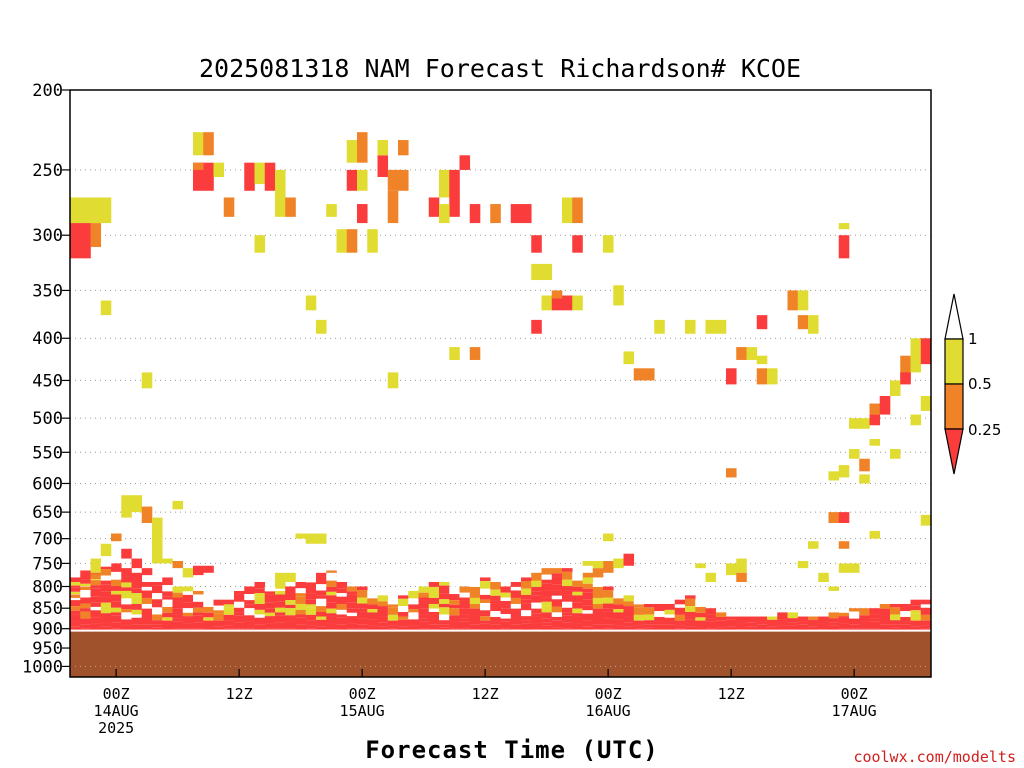 The height and width of the screenshot is (768, 1024). What do you see at coordinates (731, 694) in the screenshot?
I see `x-tick-label: 12Z` at bounding box center [731, 694].